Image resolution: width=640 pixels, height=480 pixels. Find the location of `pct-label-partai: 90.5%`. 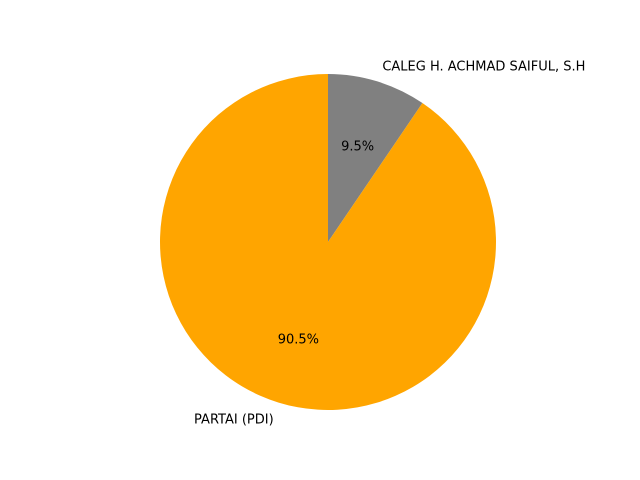

pct-label-partai: 90.5% is located at coordinates (298, 339).